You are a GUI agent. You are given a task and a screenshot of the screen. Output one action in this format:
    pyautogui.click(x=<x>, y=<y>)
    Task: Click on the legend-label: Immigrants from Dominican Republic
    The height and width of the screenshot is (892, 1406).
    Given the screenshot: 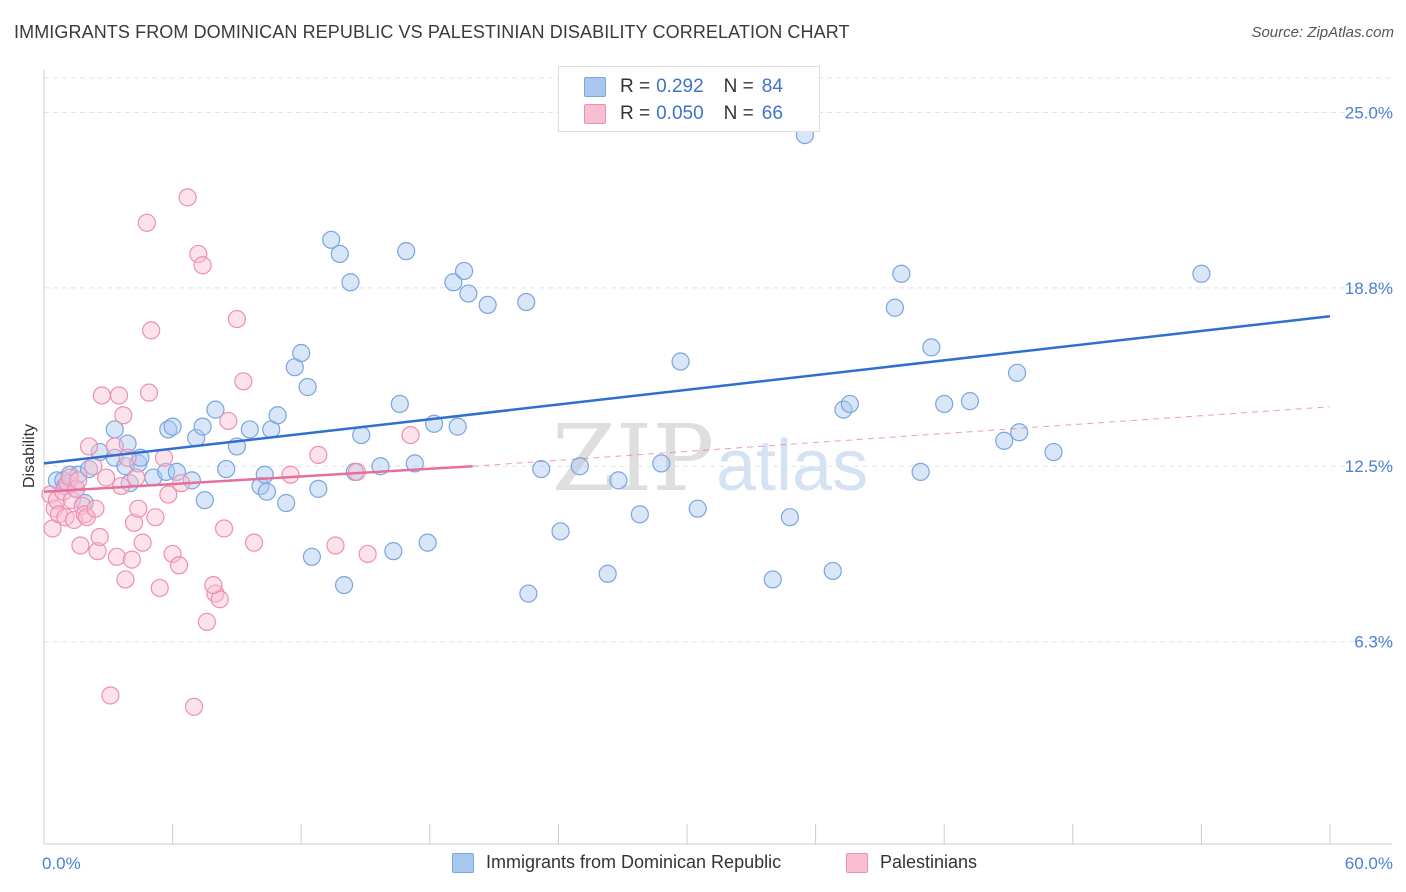 What is the action you would take?
    pyautogui.click(x=634, y=862)
    